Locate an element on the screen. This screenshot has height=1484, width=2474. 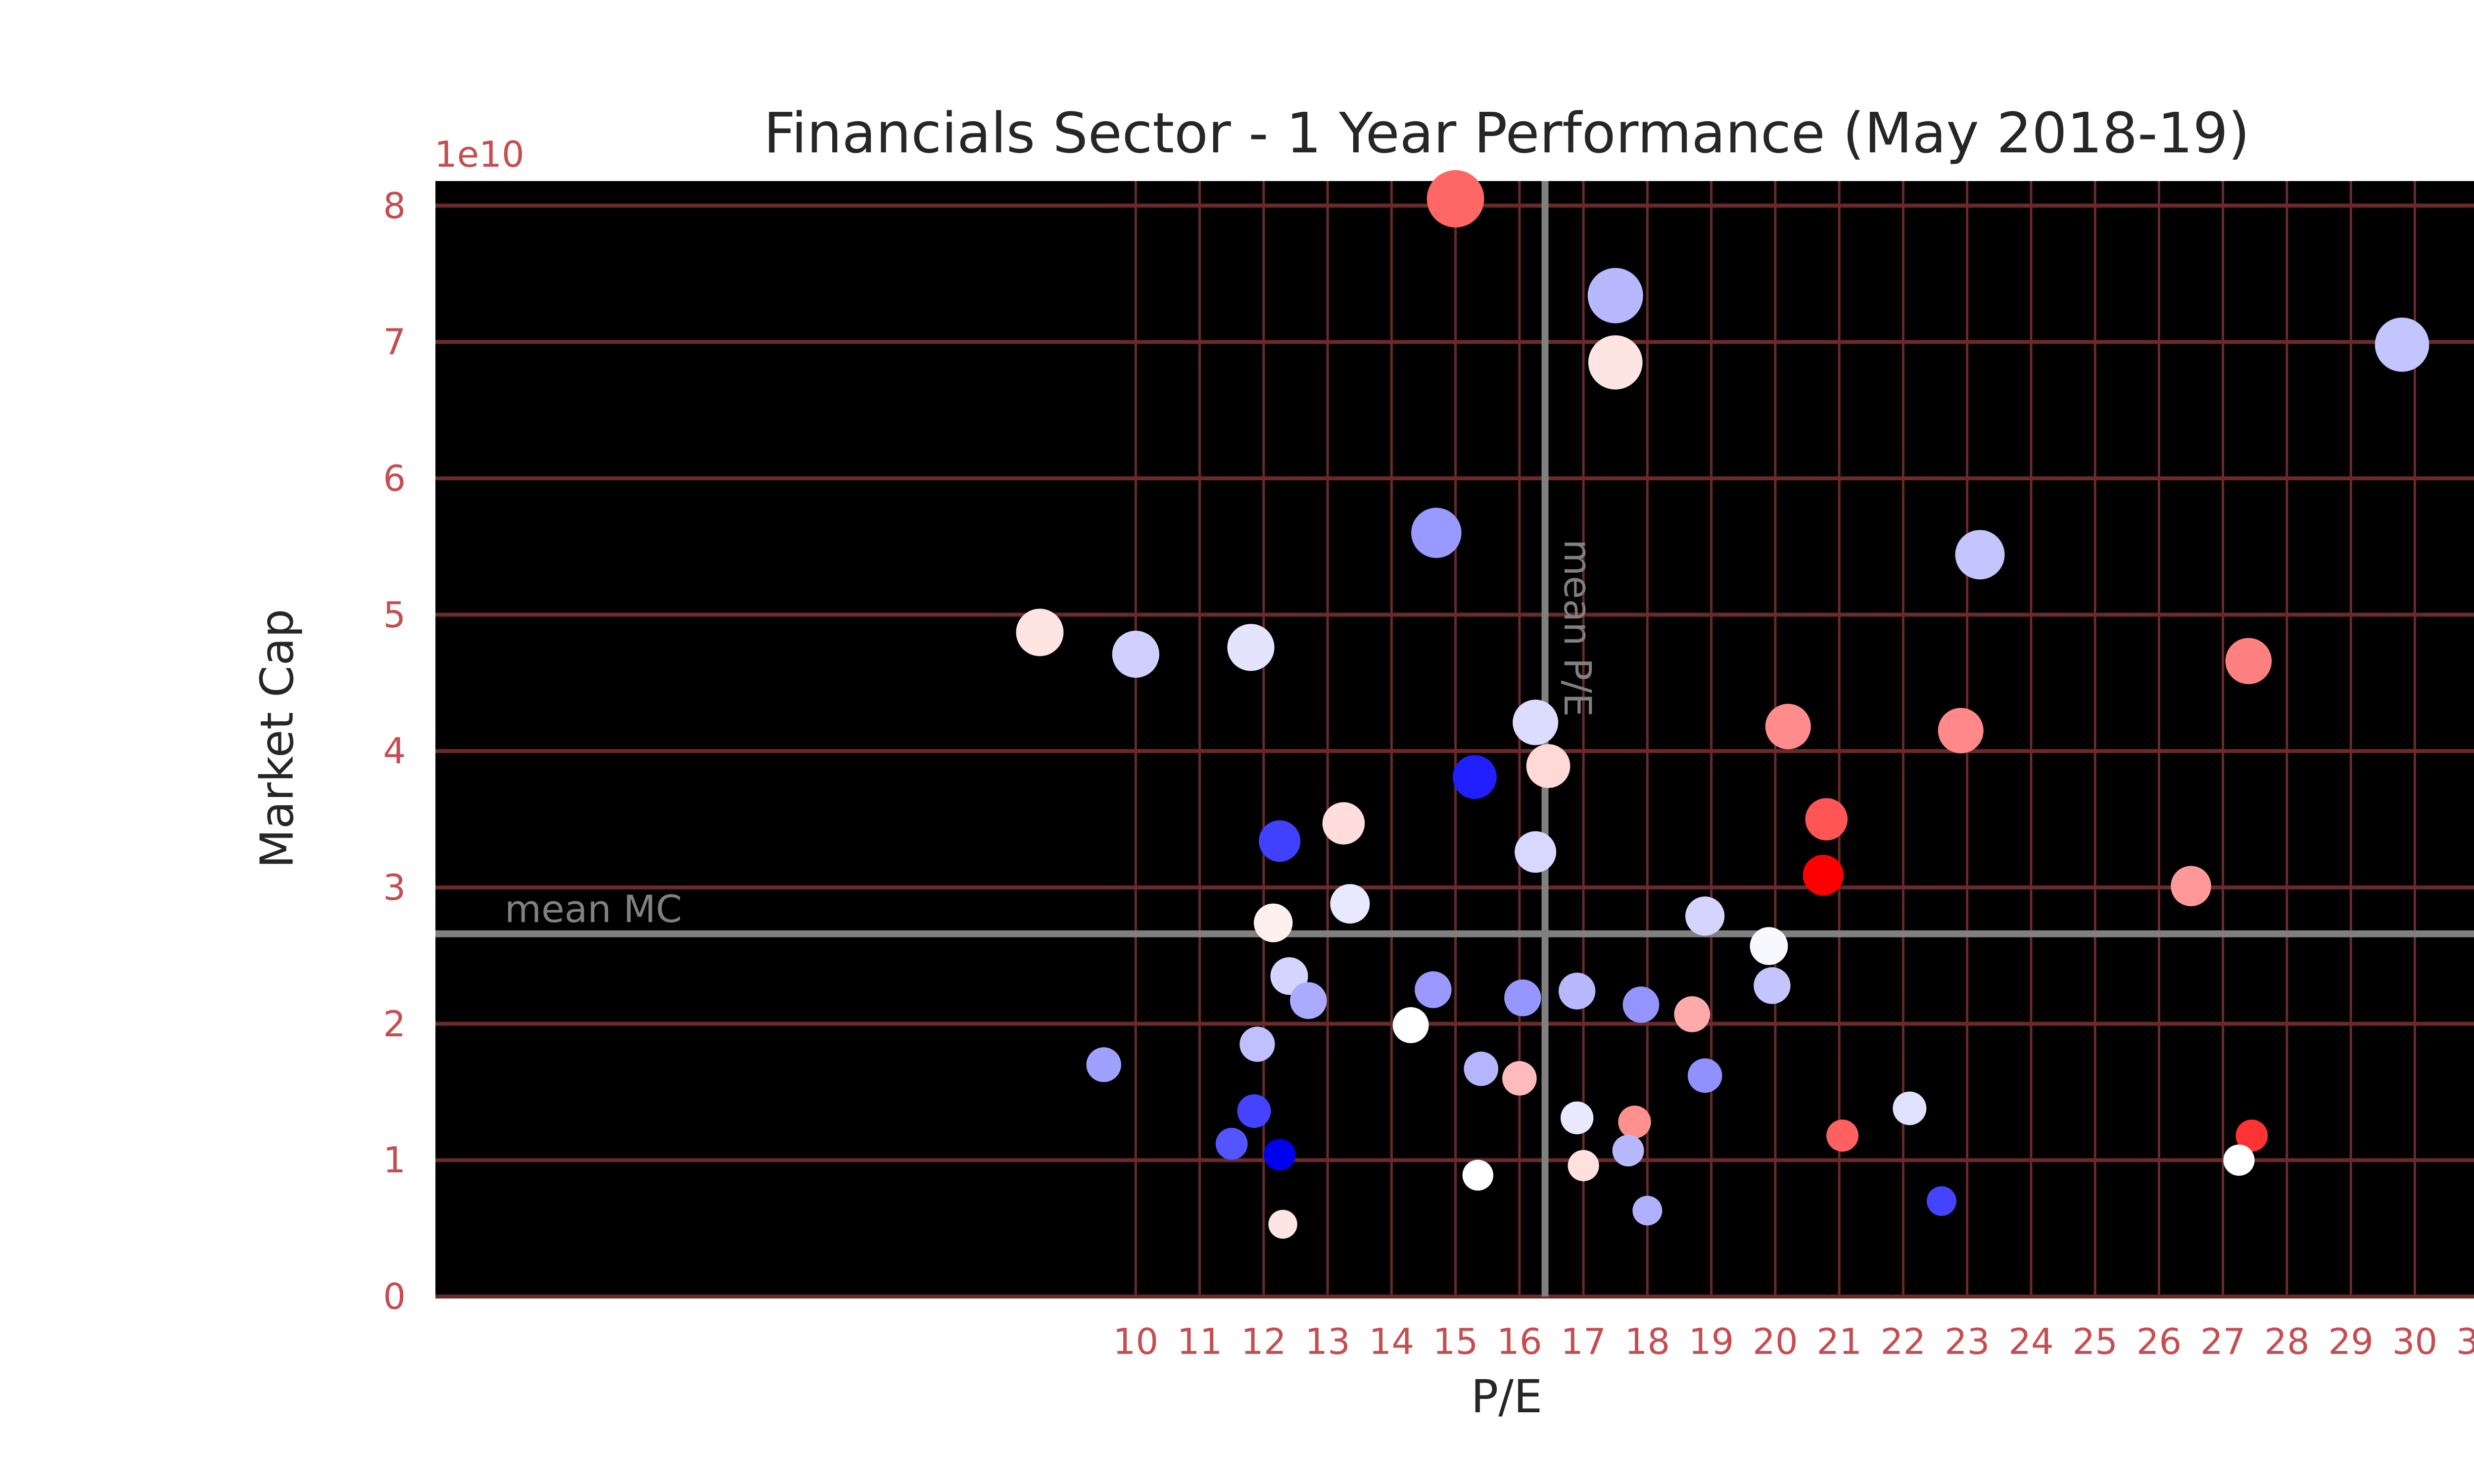
x-tick-label: 16 is located at coordinates (1519, 1341).